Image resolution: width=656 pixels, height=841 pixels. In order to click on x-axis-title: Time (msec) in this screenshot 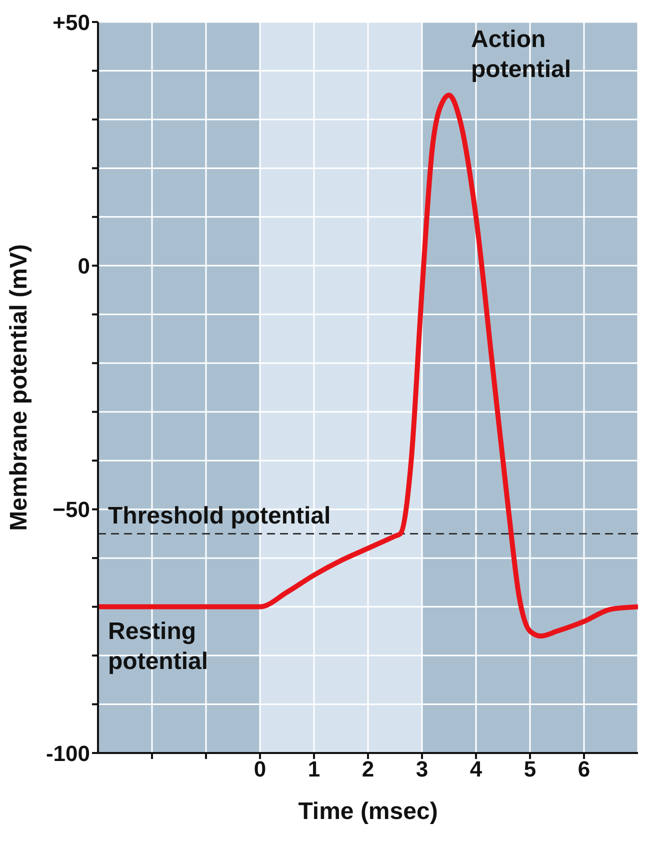, I will do `click(368, 811)`.